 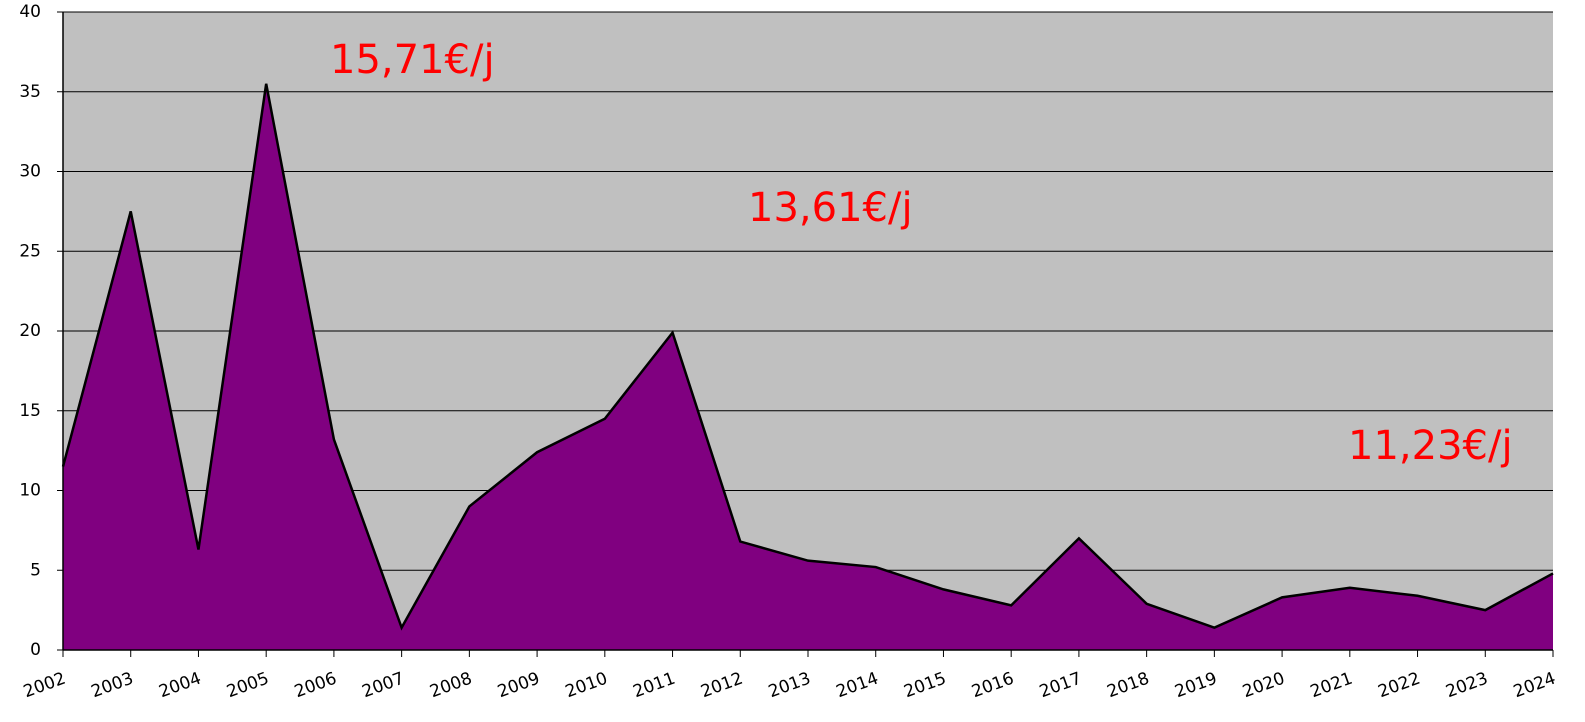 I want to click on x-tick-label: 2022, so click(x=1398, y=686).